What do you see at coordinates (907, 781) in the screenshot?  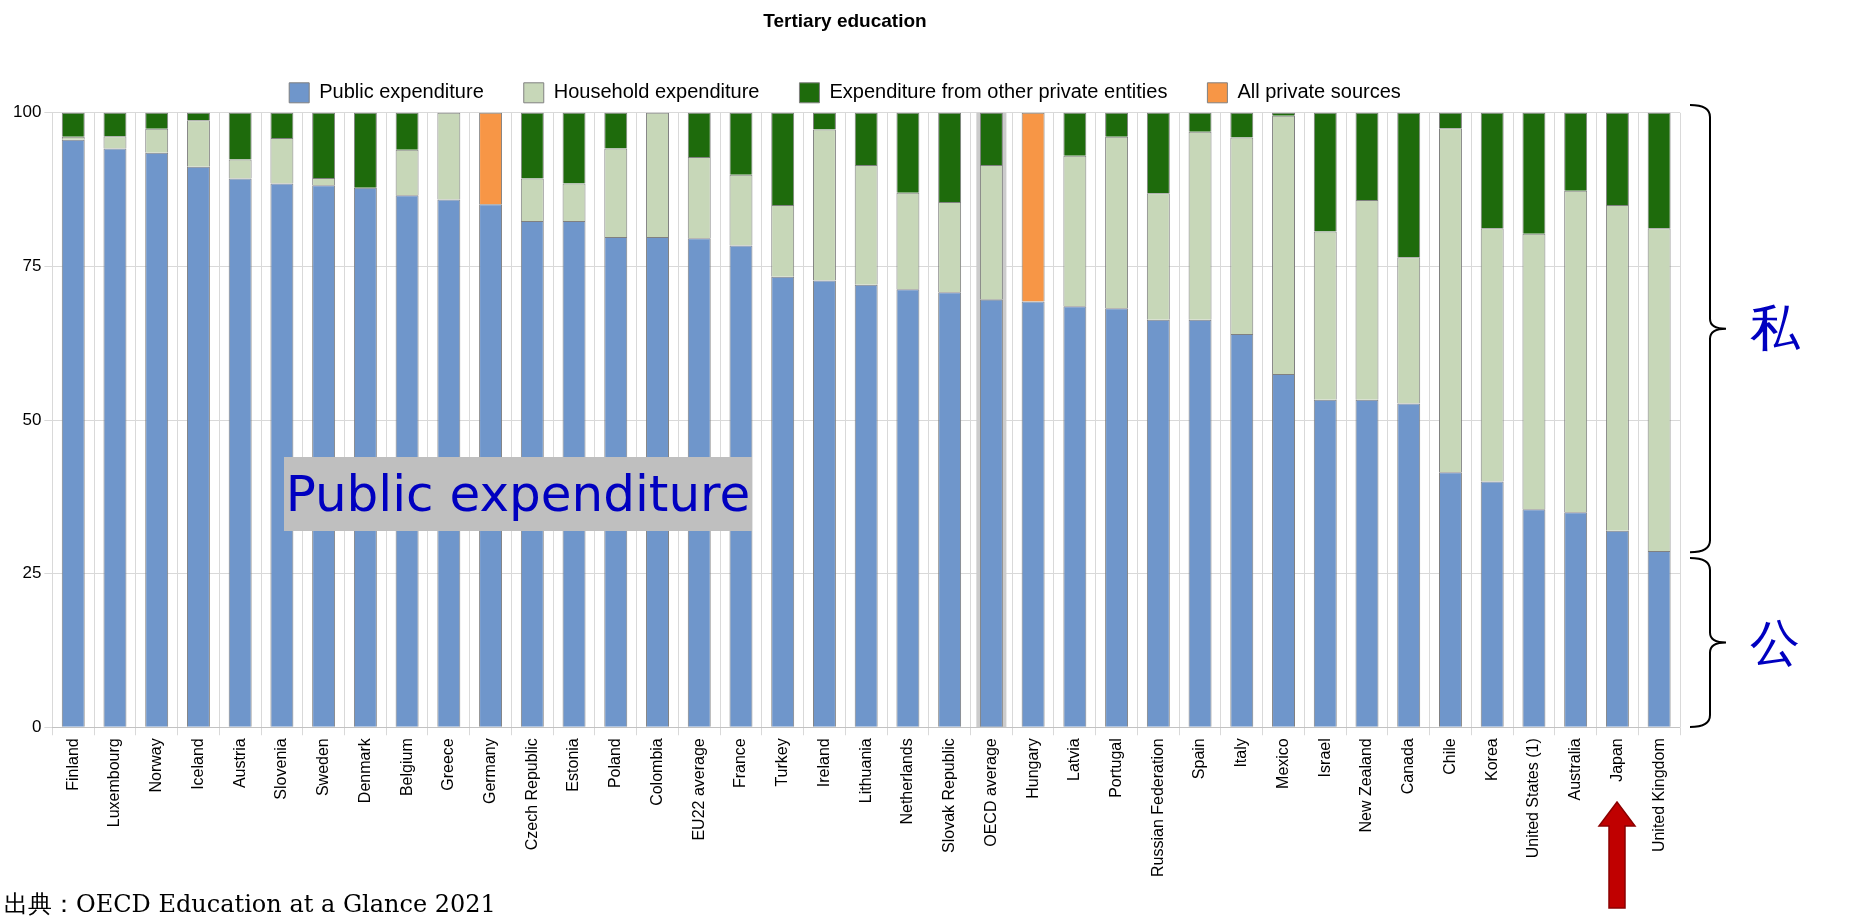 I see `x-tick-label: Netherlands` at bounding box center [907, 781].